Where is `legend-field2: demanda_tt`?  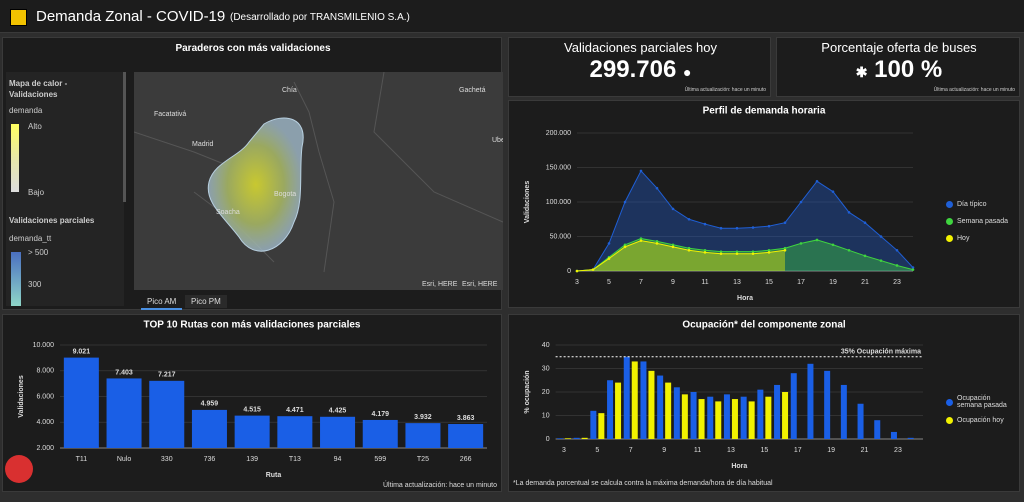 legend-field2: demanda_tt is located at coordinates (30, 238).